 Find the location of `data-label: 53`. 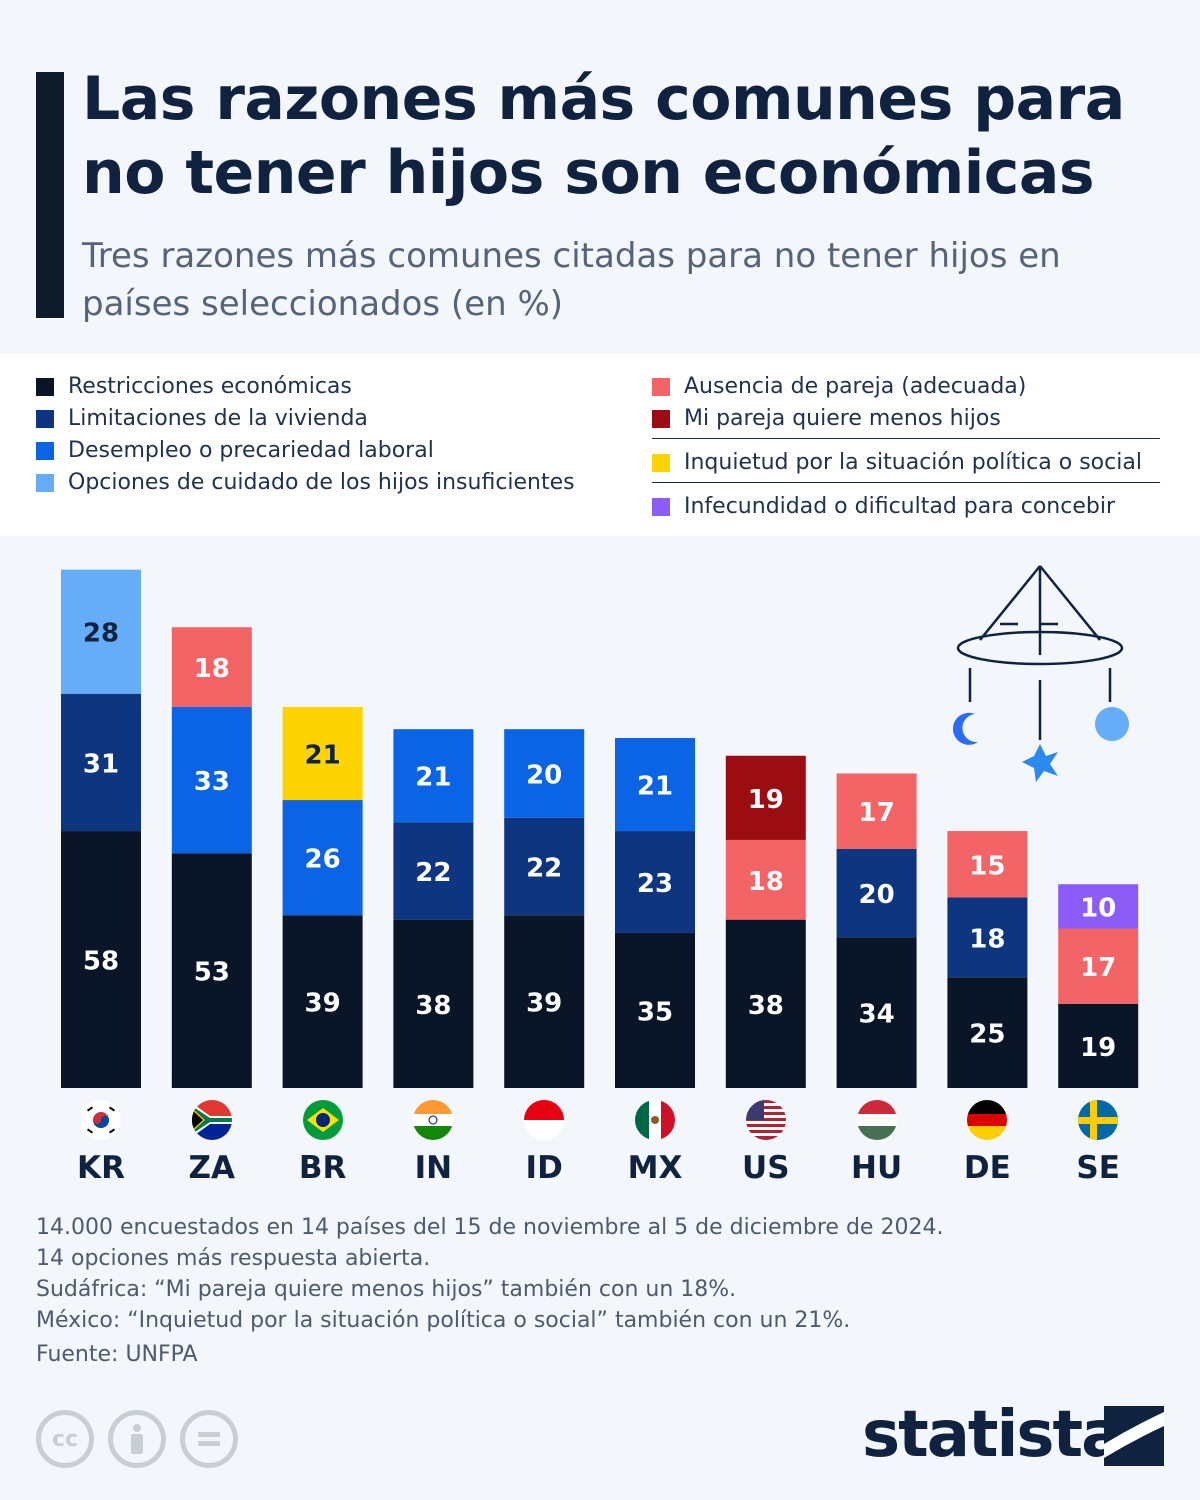

data-label: 53 is located at coordinates (212, 973).